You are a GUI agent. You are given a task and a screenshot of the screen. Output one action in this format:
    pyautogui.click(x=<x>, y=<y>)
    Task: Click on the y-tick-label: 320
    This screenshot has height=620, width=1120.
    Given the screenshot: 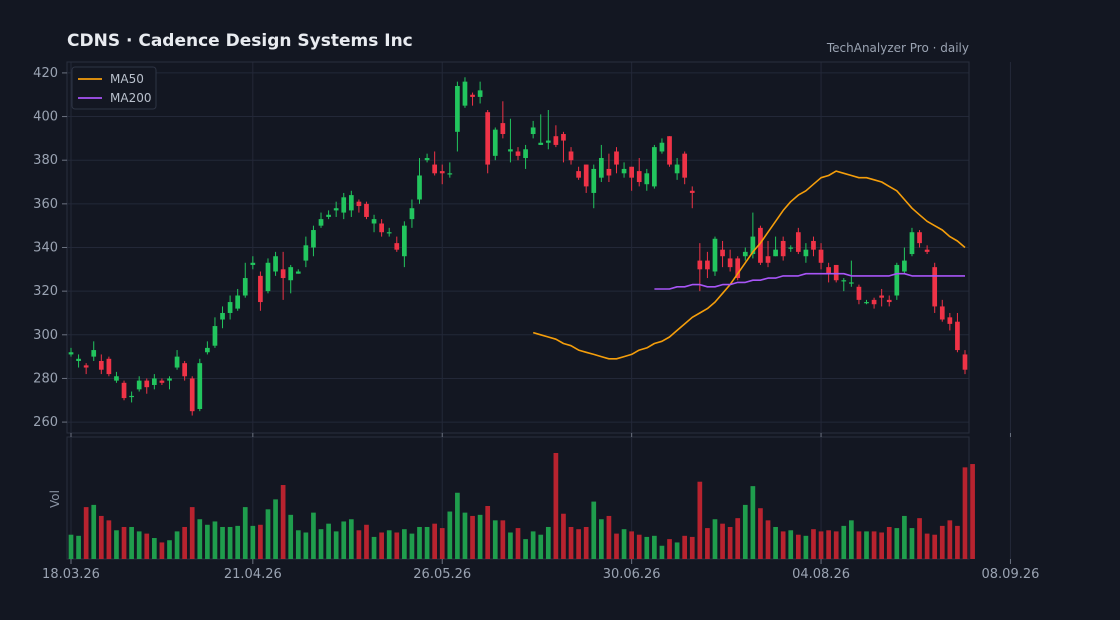 What is the action you would take?
    pyautogui.click(x=45, y=291)
    